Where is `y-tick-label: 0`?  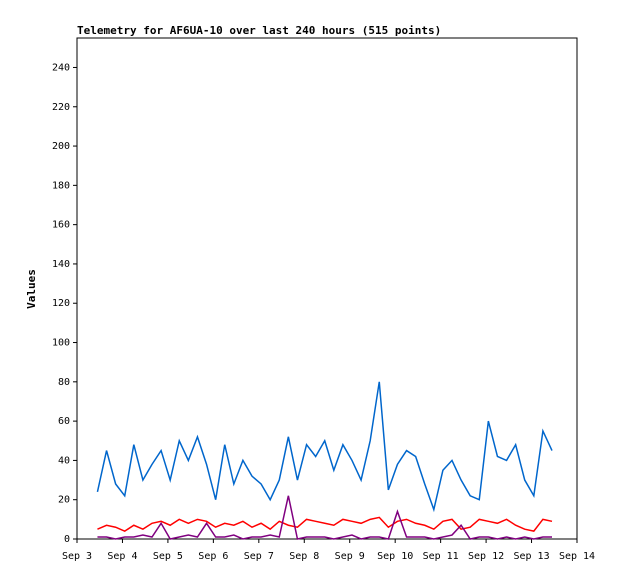
y-tick-label: 0 is located at coordinates (67, 539).